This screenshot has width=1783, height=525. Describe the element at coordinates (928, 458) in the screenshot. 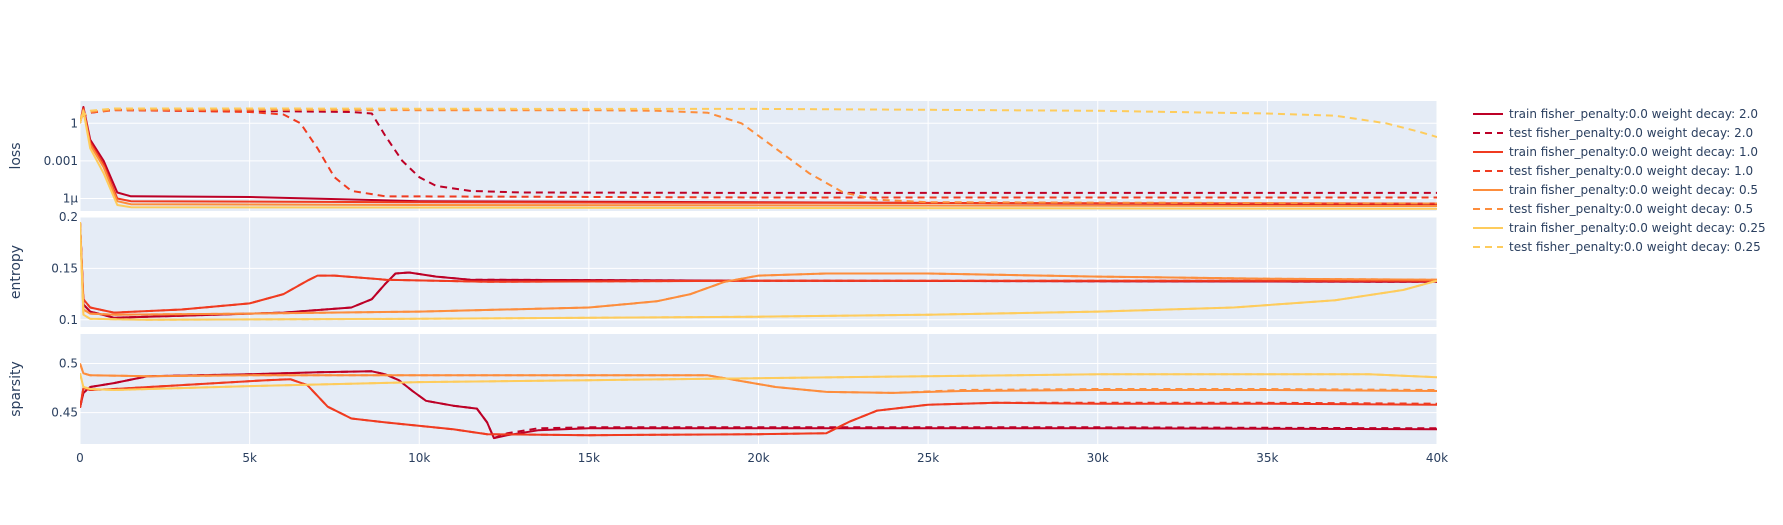

I see `x-tick-label: 25k` at that location.